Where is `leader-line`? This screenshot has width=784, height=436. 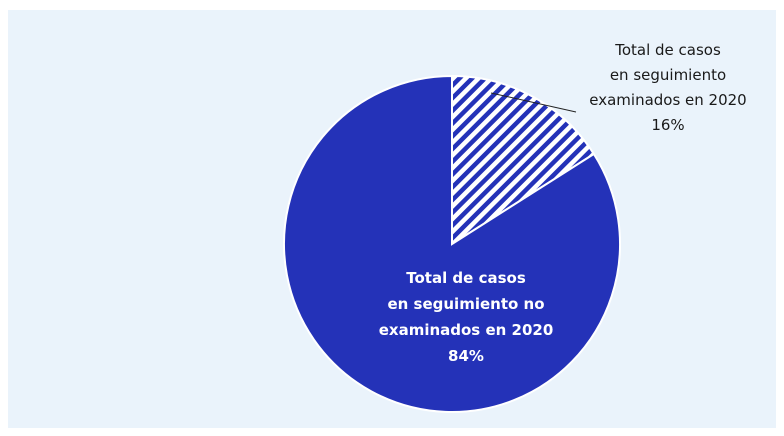
leader-line is located at coordinates (533, 102).